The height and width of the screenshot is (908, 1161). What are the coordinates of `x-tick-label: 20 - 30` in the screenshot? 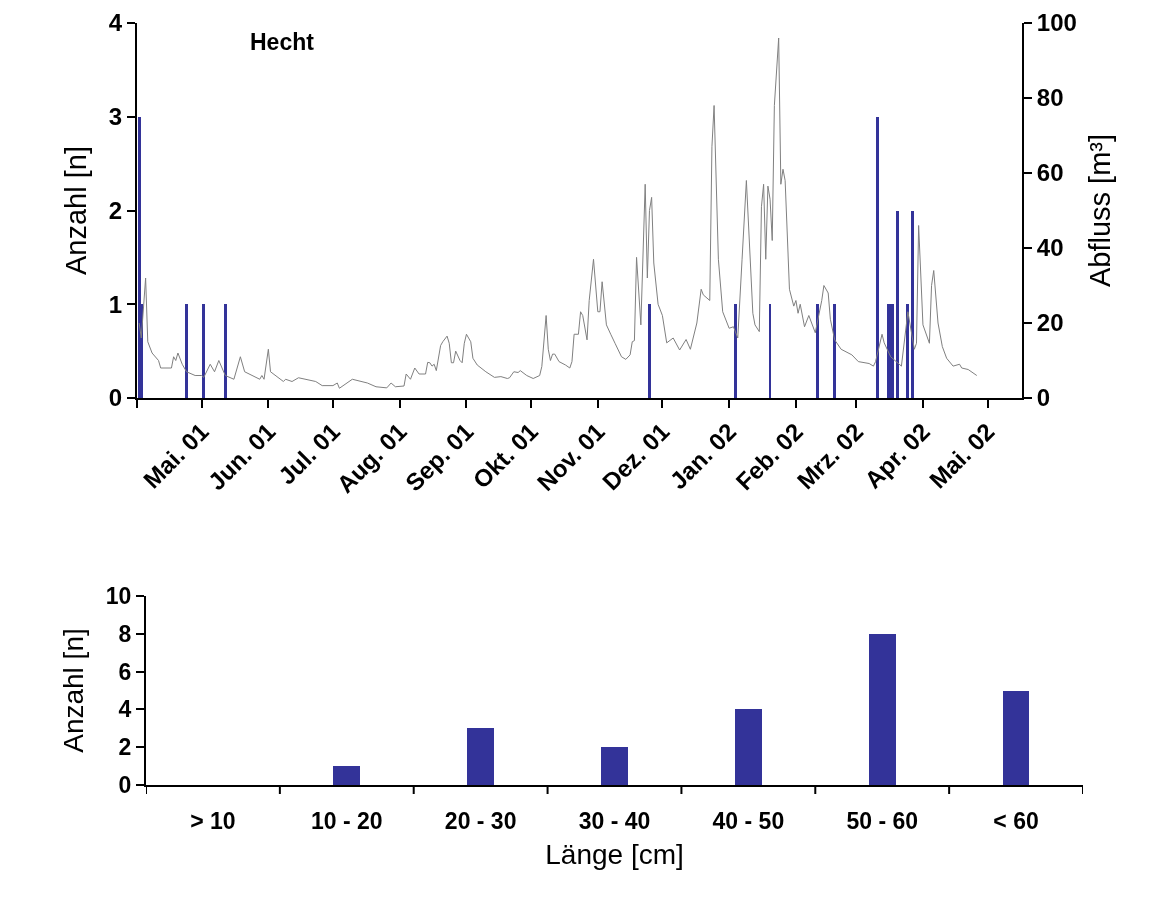 It's located at (480, 820).